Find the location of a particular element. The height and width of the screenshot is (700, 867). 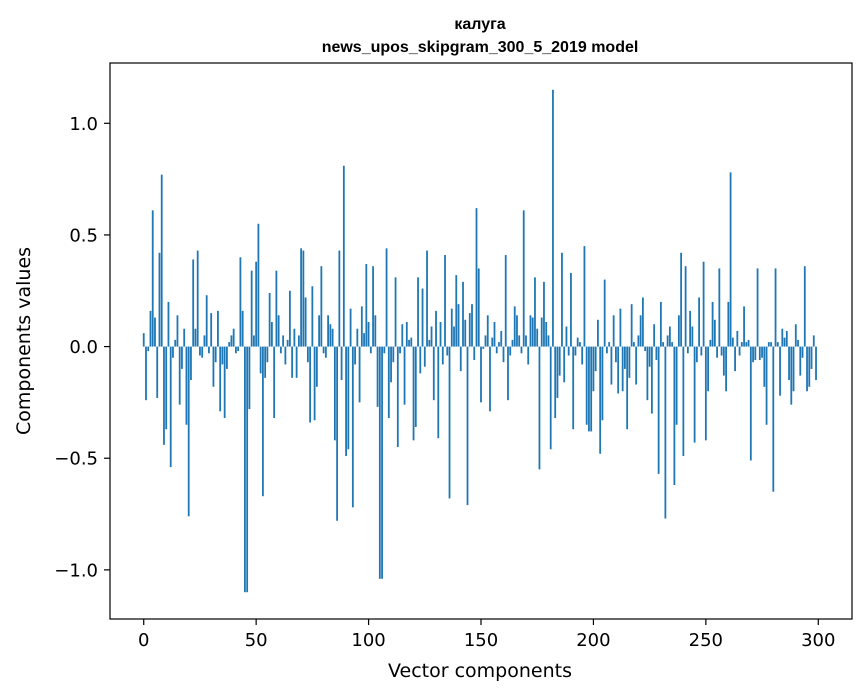

chart-subtitle: news_upos_skipgram_300_5_2019 model is located at coordinates (480, 47).